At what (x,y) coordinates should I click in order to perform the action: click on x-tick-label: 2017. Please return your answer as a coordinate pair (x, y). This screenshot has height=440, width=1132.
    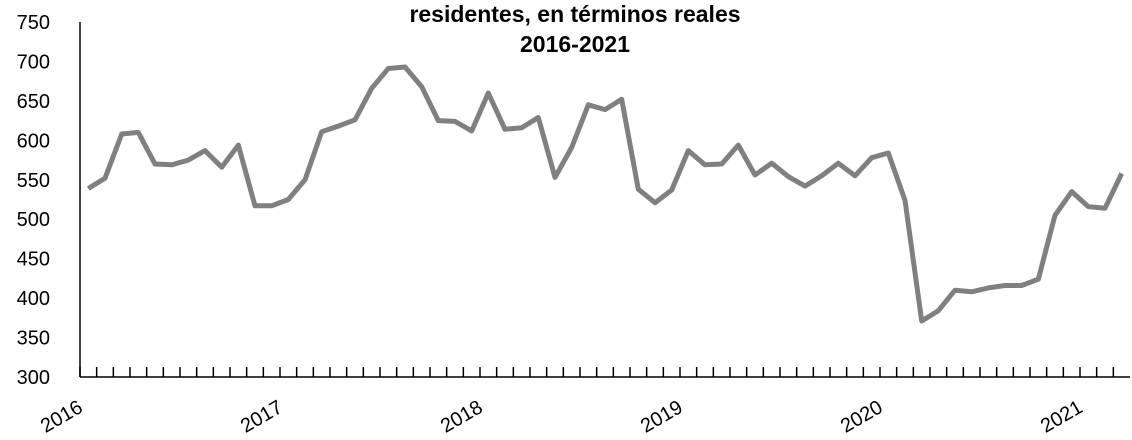
    Looking at the image, I should click on (262, 416).